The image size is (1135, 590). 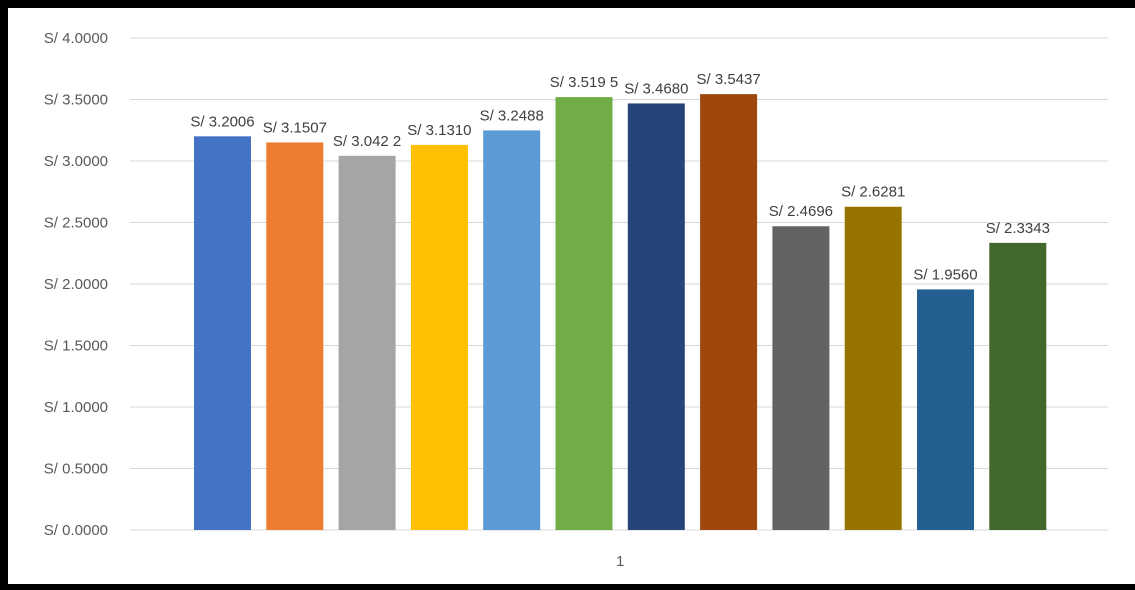 I want to click on y-tick-label: S/ 2.0000, so click(x=76, y=284).